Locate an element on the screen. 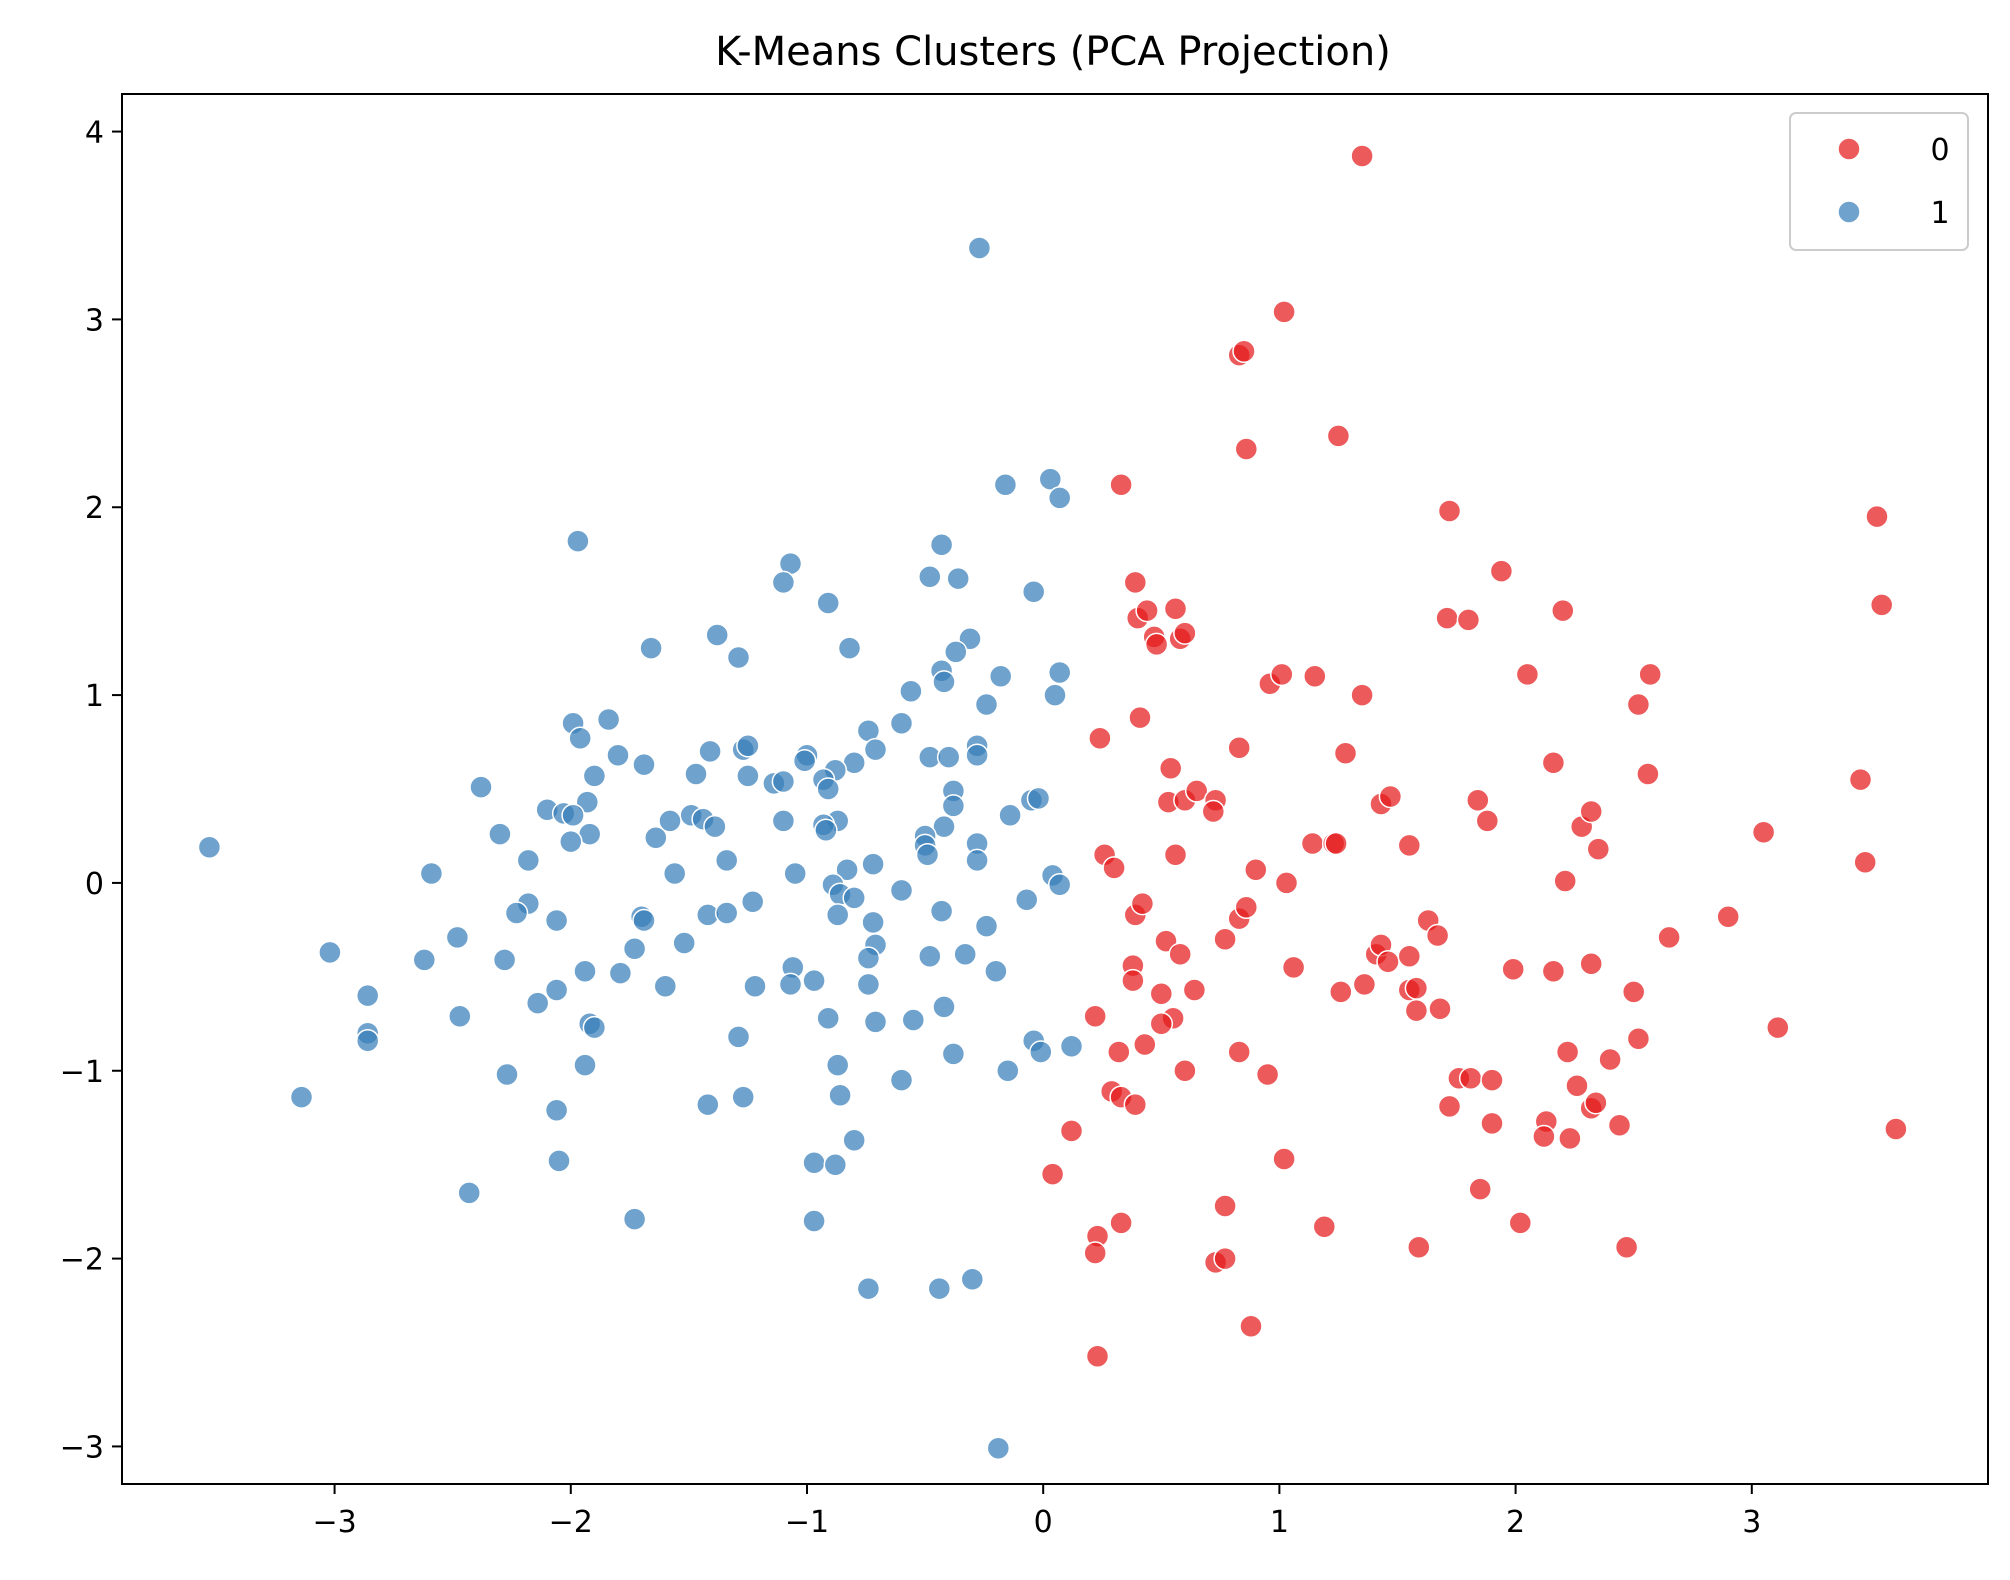  y-tick-label: 4 is located at coordinates (94, 133).